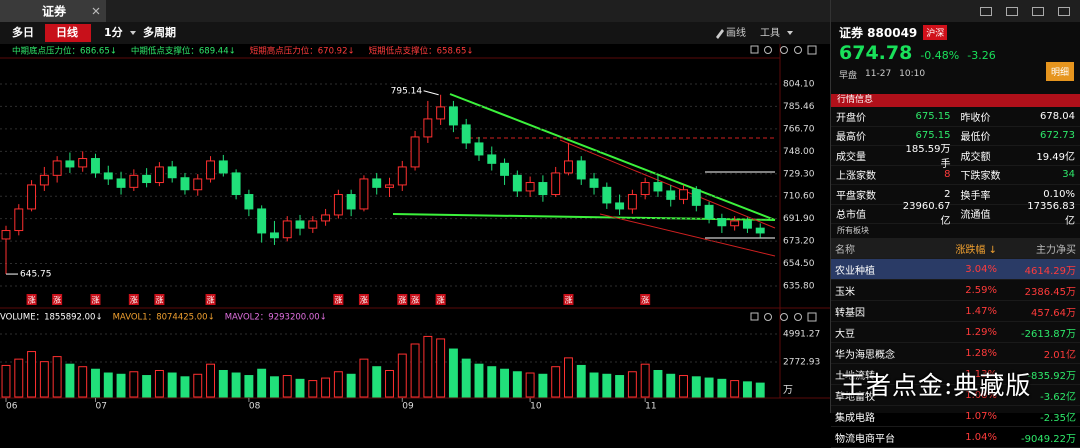 The image size is (1080, 448). What do you see at coordinates (1051, 213) in the screenshot?
I see `quote-value: 17356.83亿` at bounding box center [1051, 213].